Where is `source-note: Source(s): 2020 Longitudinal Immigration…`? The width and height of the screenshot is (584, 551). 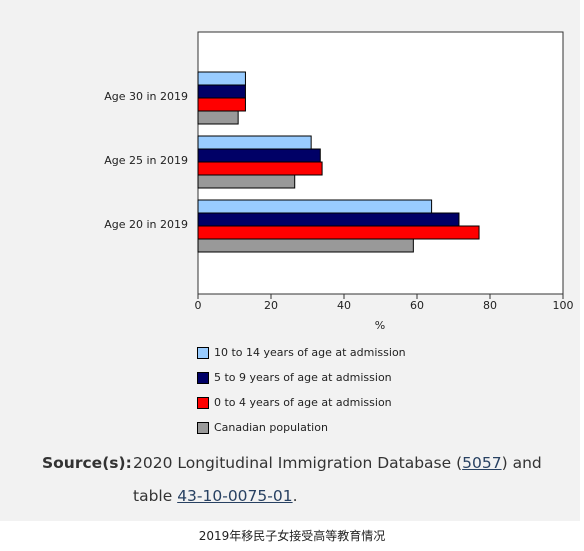 source-note: Source(s): 2020 Longitudinal Immigration… is located at coordinates (302, 476).